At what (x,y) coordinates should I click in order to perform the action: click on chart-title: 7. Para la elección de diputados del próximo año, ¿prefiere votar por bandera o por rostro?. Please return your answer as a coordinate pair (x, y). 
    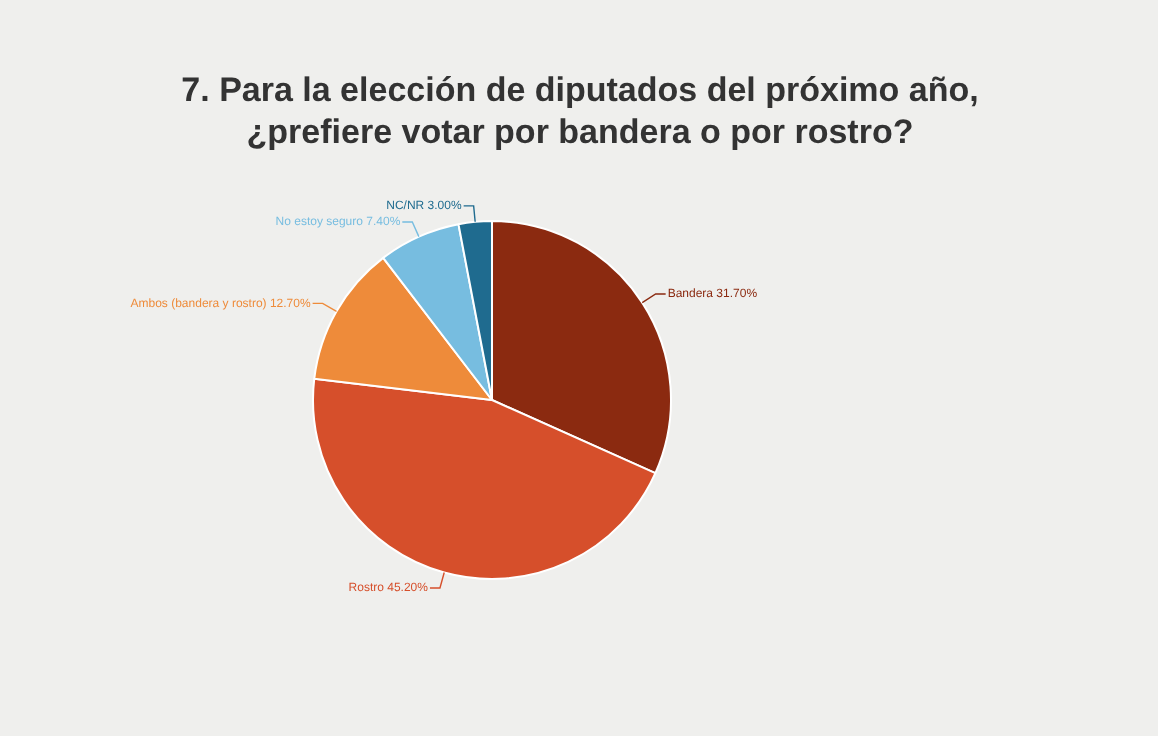
    Looking at the image, I should click on (580, 111).